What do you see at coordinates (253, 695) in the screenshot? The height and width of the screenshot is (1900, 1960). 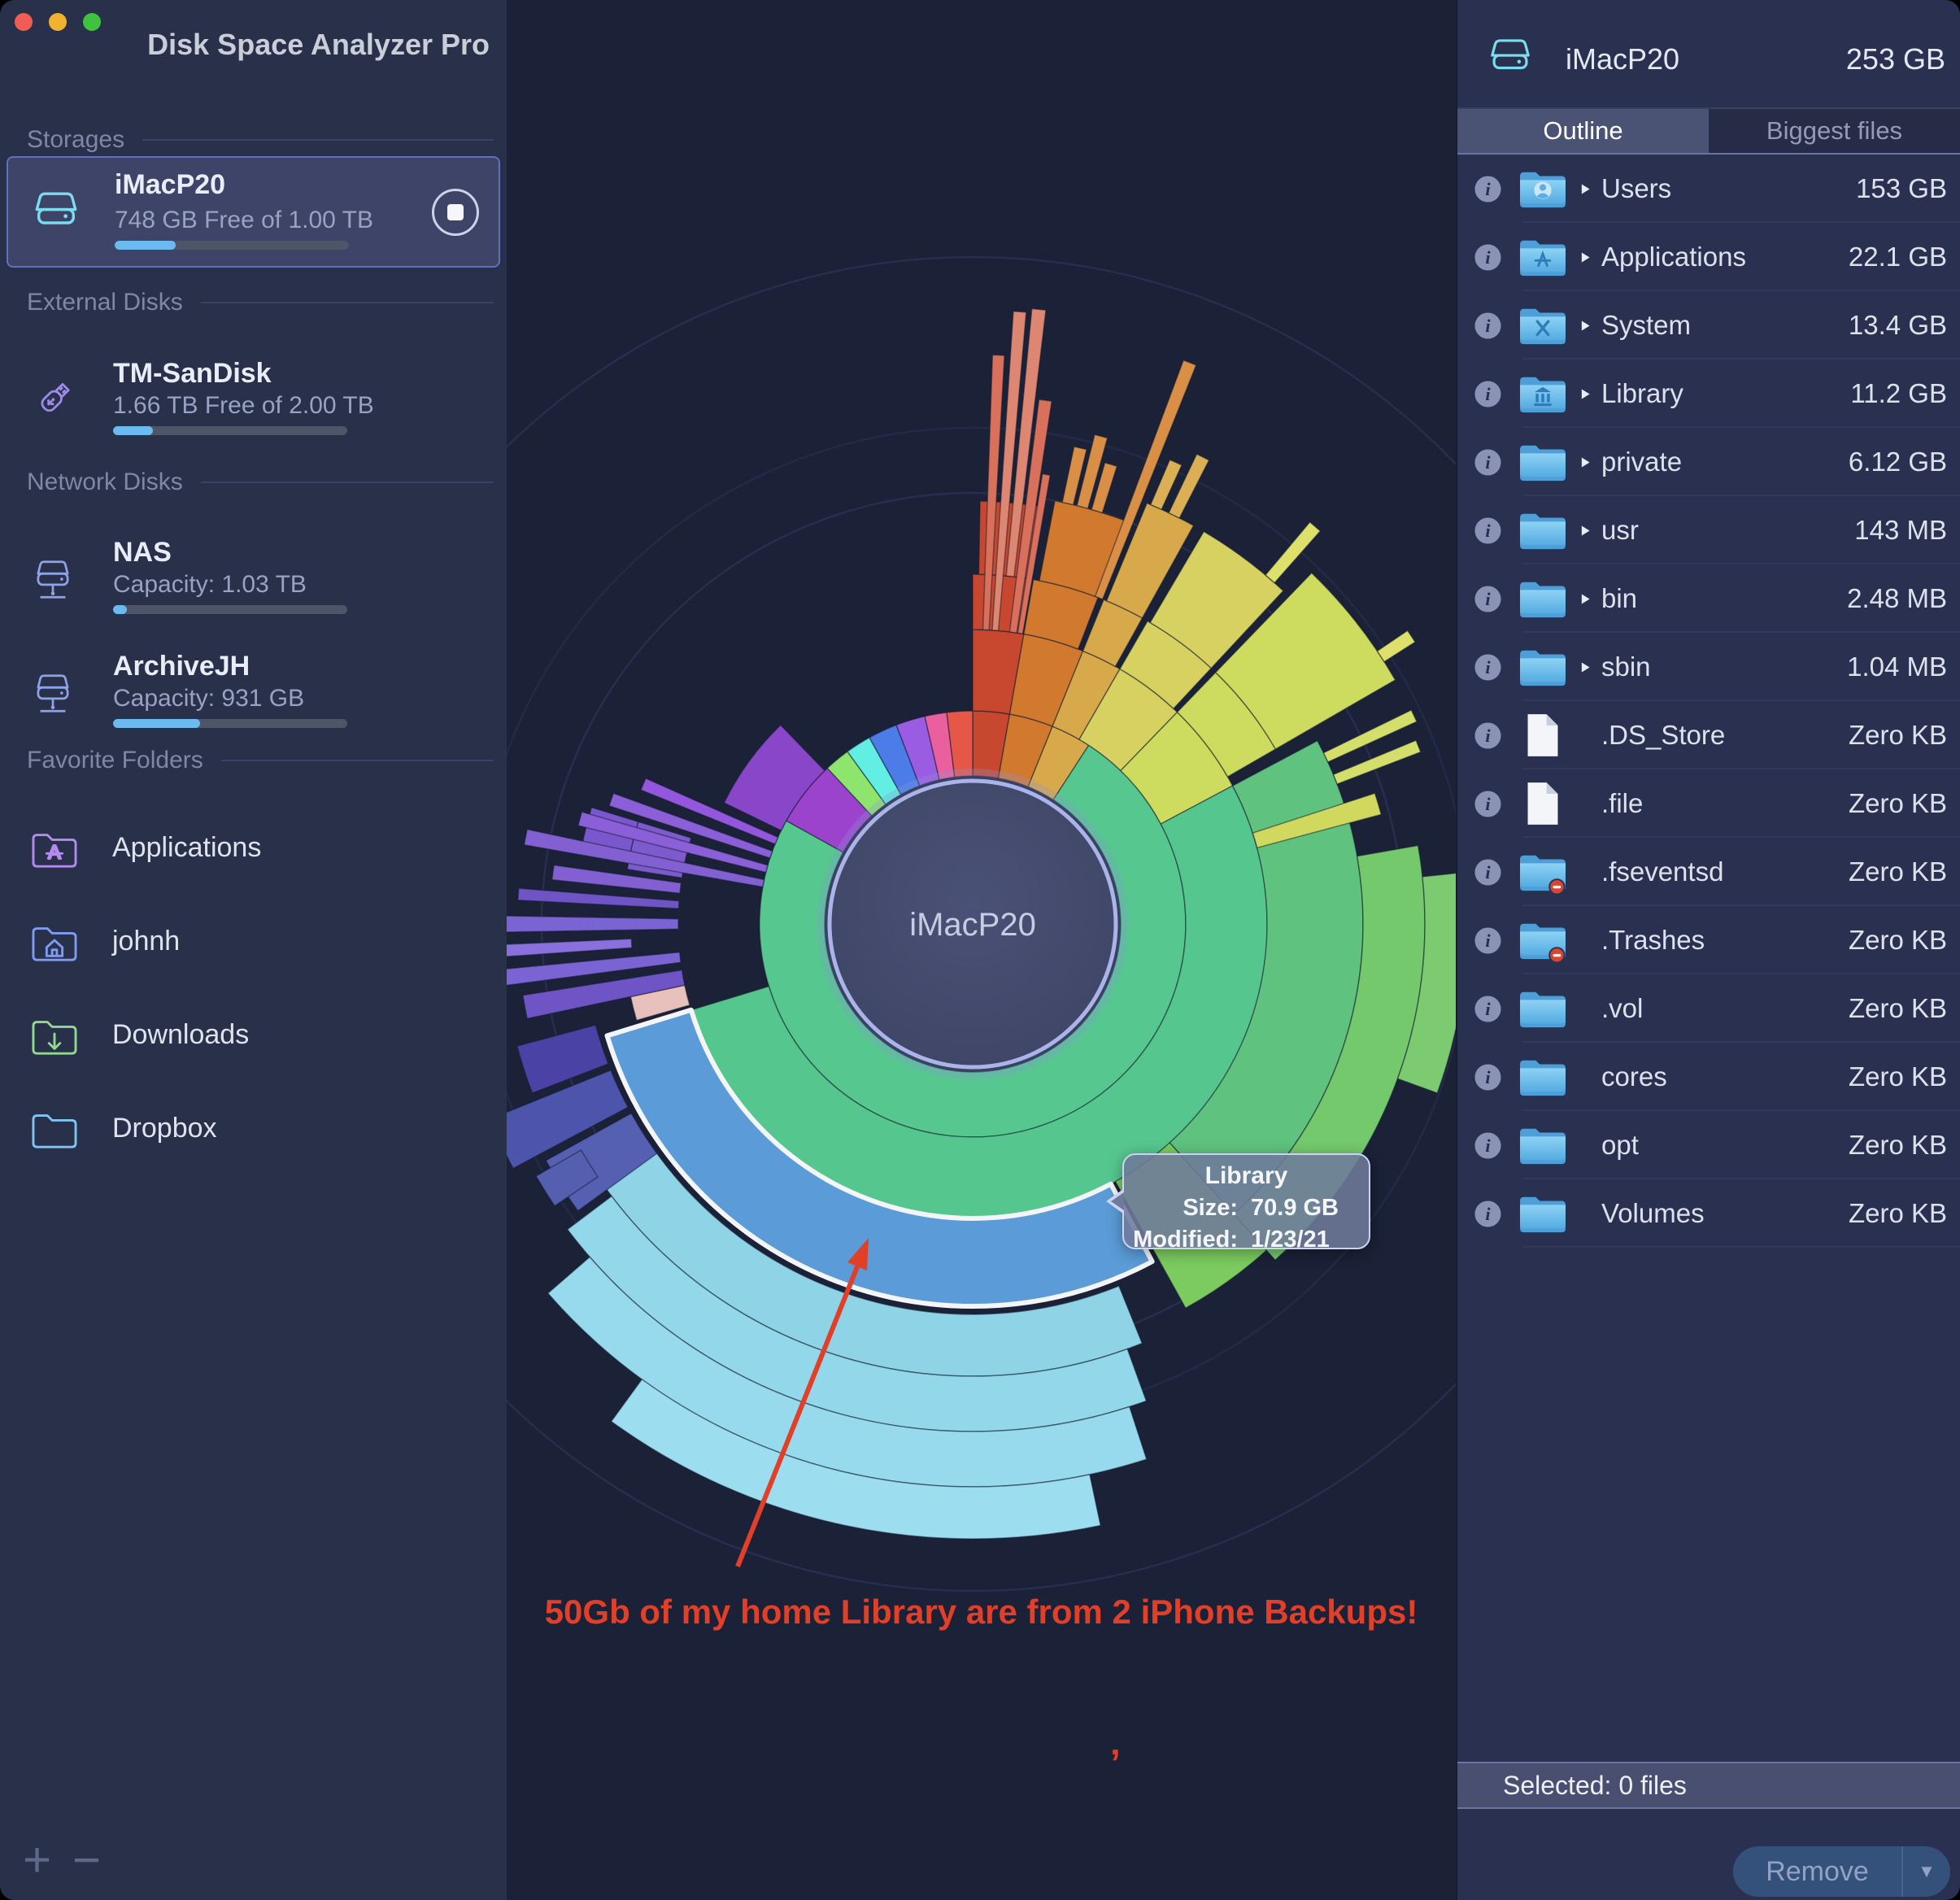 I see `disk-item-archivejh: ArchiveJH Capacity: 931 GB` at bounding box center [253, 695].